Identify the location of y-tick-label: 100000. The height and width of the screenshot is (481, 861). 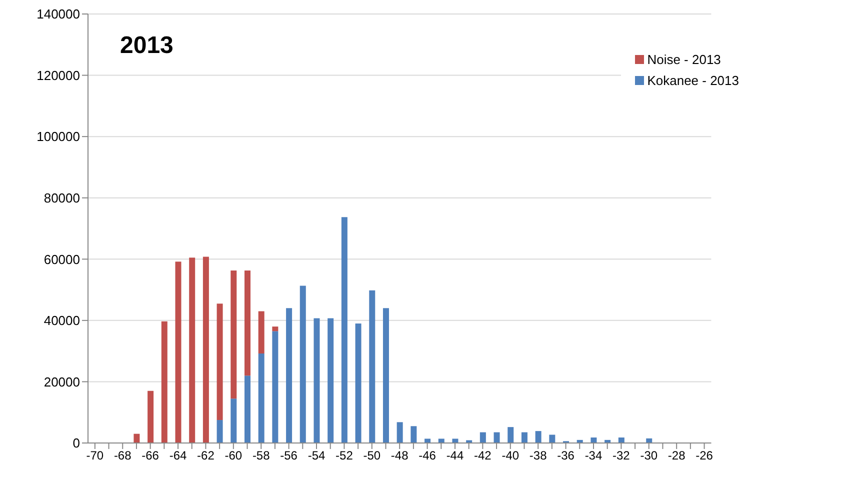
(58, 136).